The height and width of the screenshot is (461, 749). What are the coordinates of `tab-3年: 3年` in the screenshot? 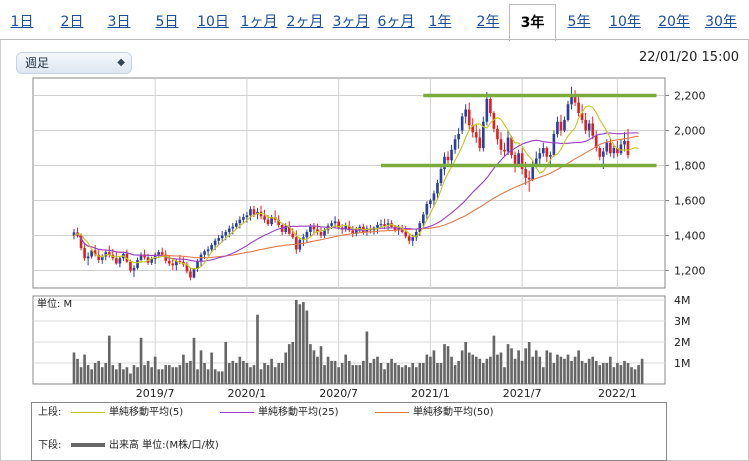 It's located at (532, 22).